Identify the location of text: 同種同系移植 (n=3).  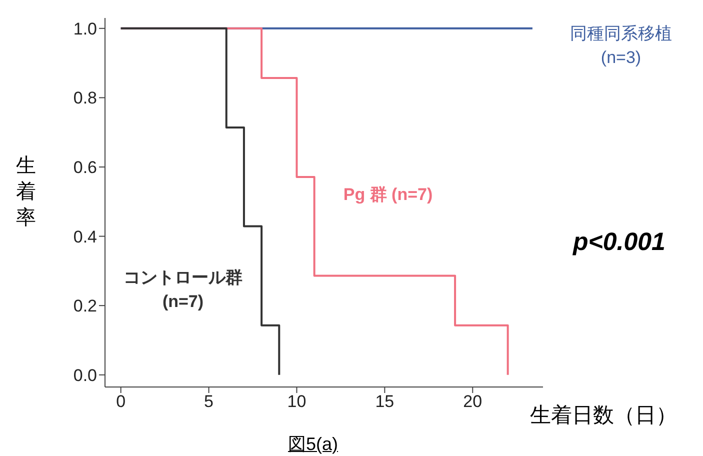
(621, 46).